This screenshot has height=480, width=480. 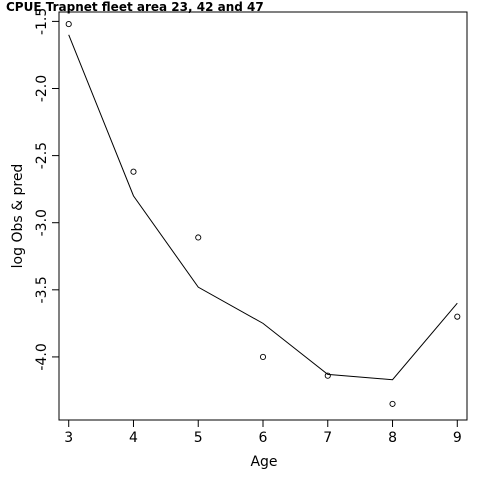 I want to click on y-tick-label: -2.5, so click(x=42, y=155).